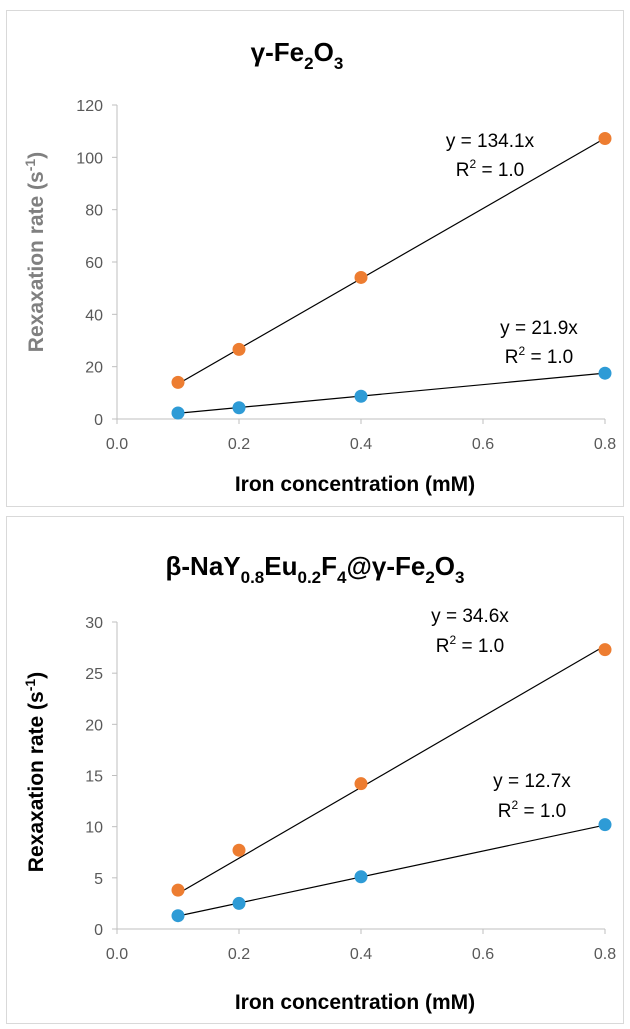 The width and height of the screenshot is (630, 1029). I want to click on y-tick-label: 60, so click(94, 263).